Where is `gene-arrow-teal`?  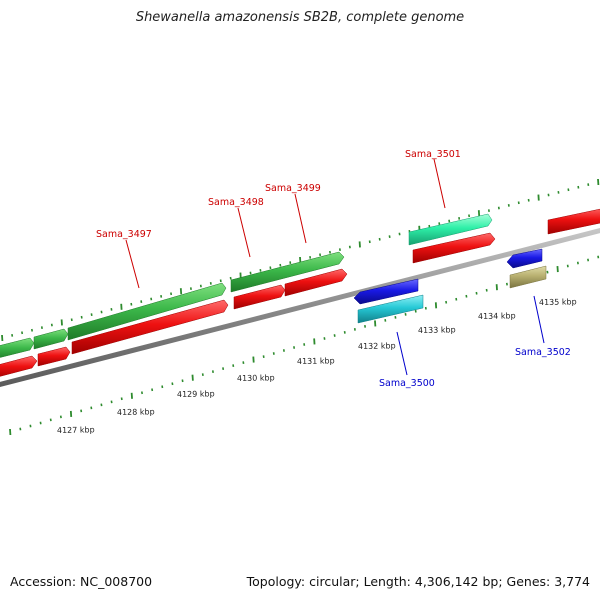
gene-arrow-teal is located at coordinates (450, 229).